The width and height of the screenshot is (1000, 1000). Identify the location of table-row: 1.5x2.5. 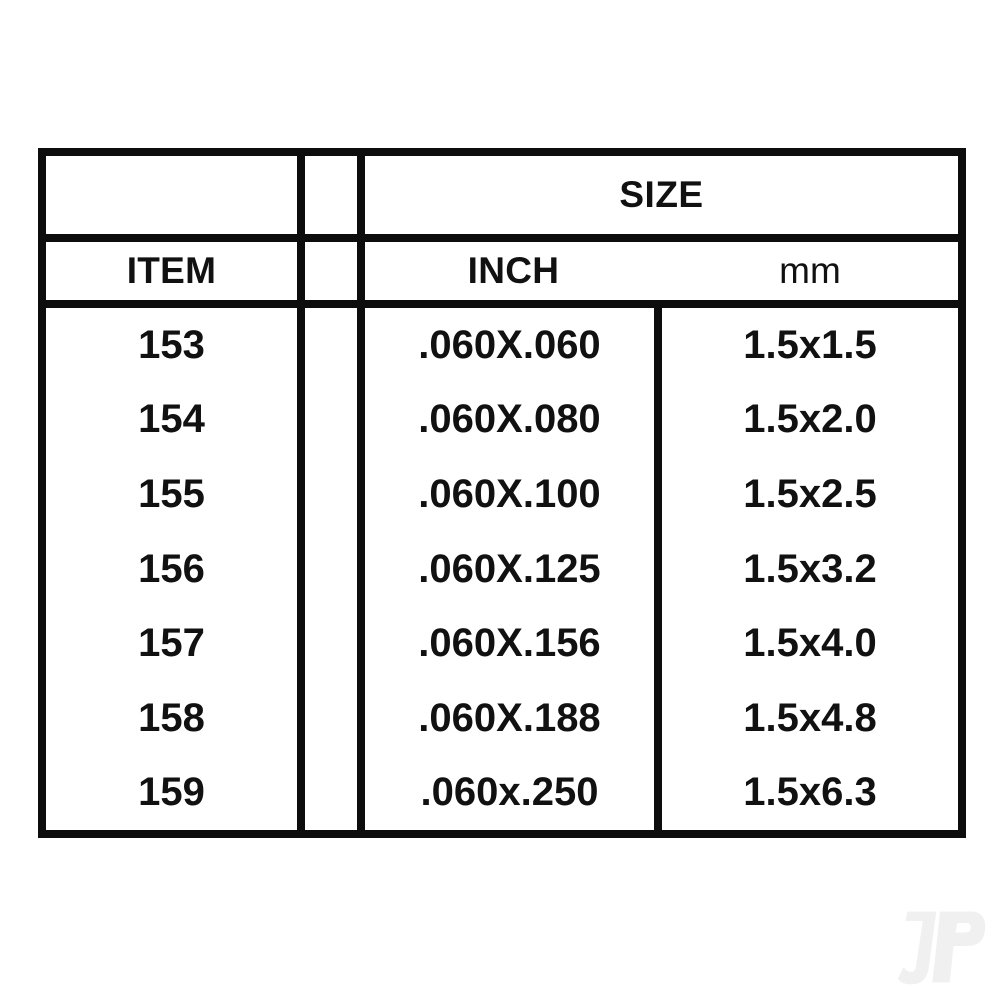
(810, 493).